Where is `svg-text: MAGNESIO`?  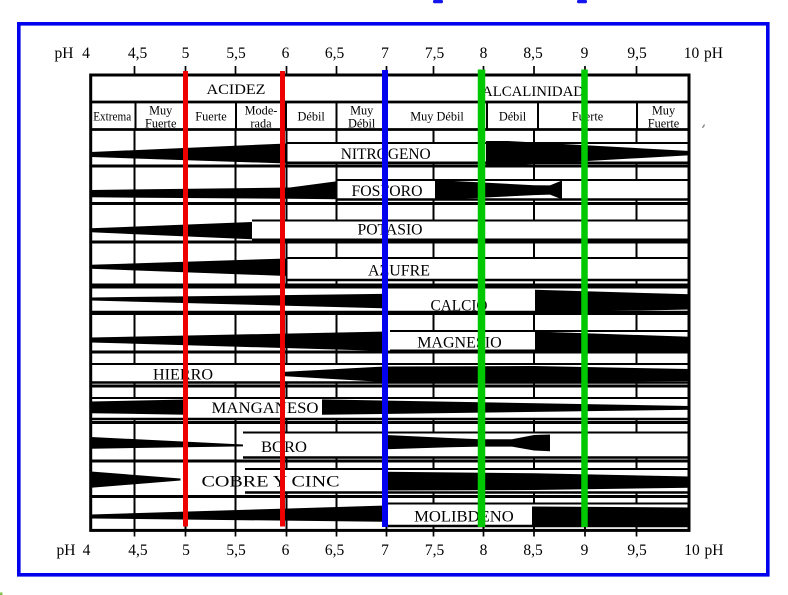
svg-text: MAGNESIO is located at coordinates (459, 341).